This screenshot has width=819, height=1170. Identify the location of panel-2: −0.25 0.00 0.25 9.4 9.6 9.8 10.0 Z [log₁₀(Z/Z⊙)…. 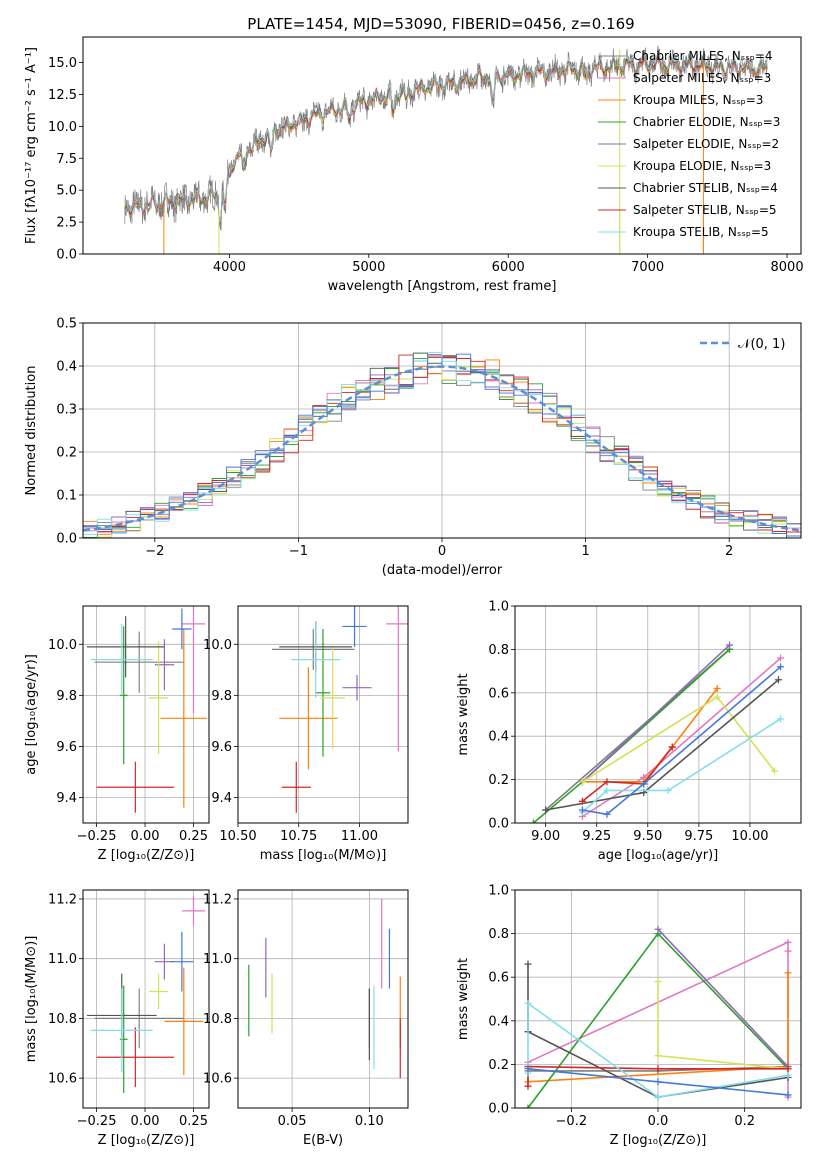
(117, 734).